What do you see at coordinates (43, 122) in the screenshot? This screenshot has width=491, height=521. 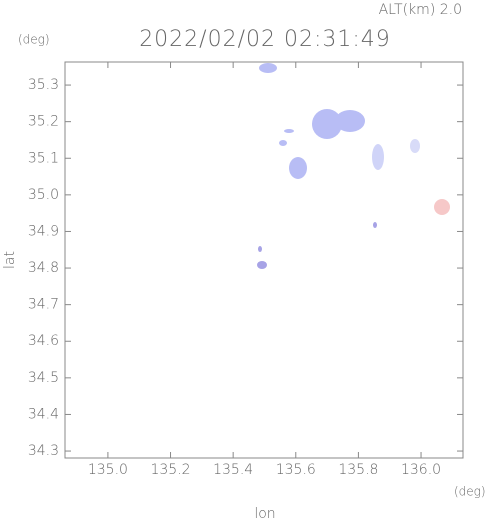 I see `y-tick-label: 35.2` at bounding box center [43, 122].